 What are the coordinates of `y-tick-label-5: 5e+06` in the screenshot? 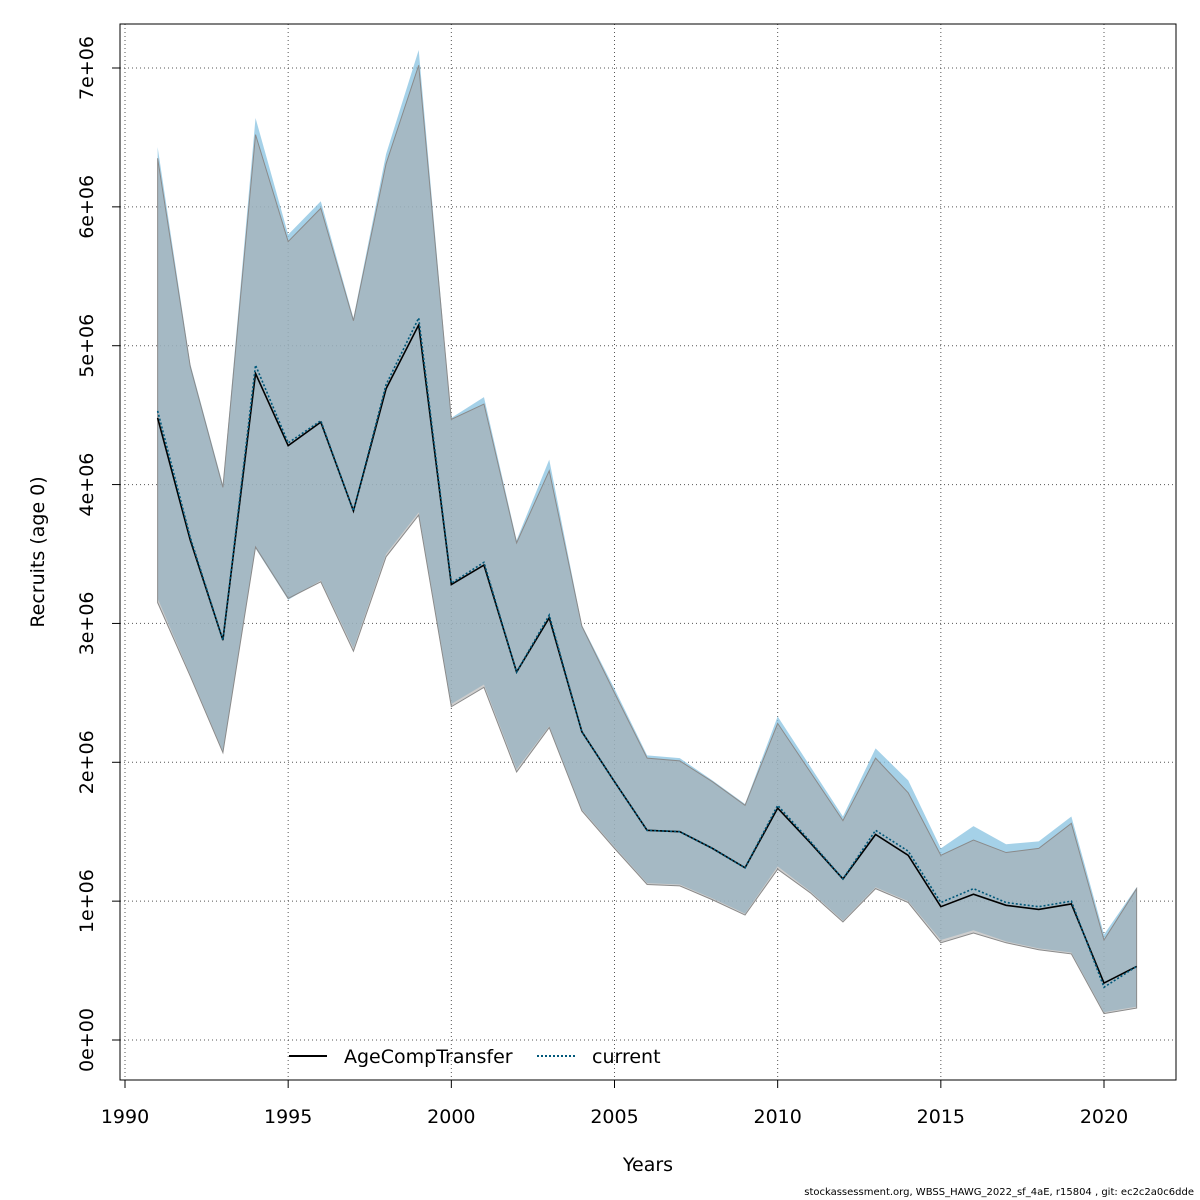 It's located at (87, 346).